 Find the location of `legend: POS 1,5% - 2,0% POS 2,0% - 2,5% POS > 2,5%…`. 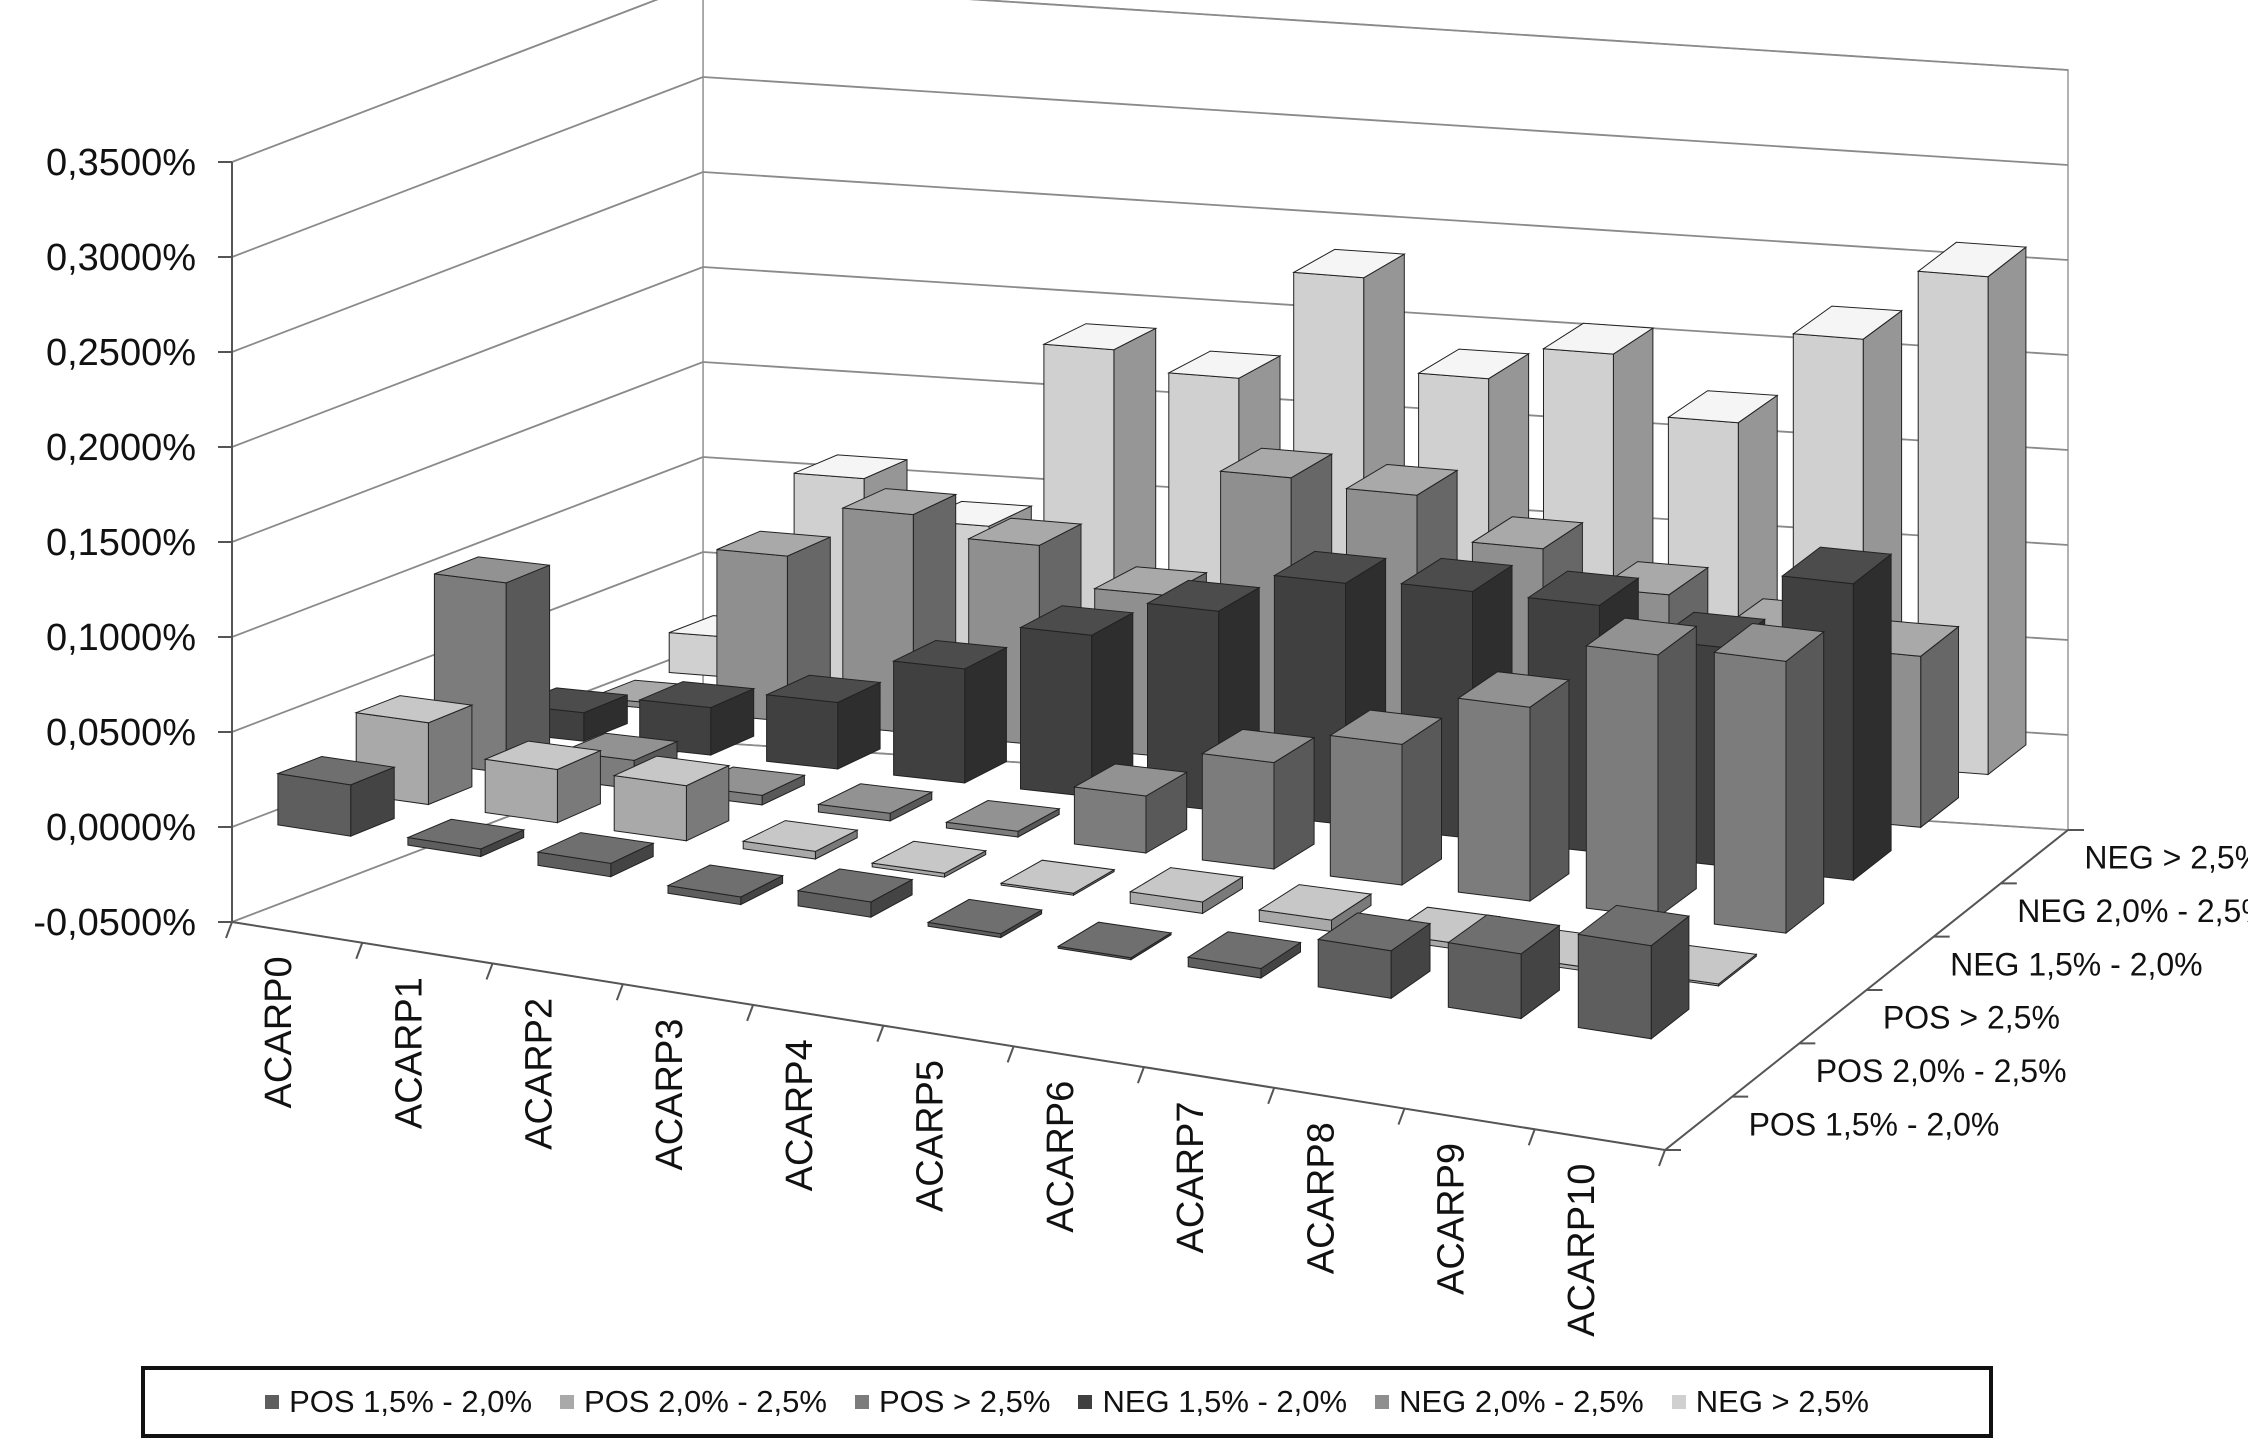

legend: POS 1,5% - 2,0% POS 2,0% - 2,5% POS > 2,5%… is located at coordinates (1067, 1402).